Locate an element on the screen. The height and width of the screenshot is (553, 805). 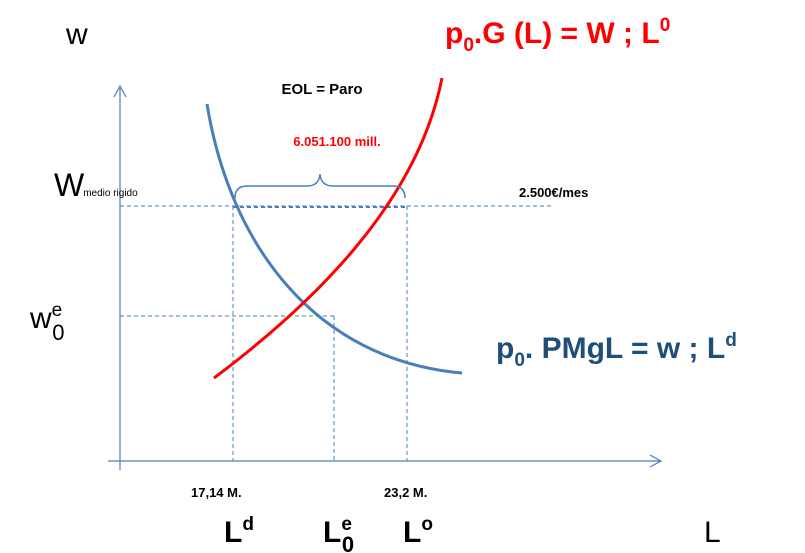
ld-symbol: Ld is located at coordinates (239, 531).